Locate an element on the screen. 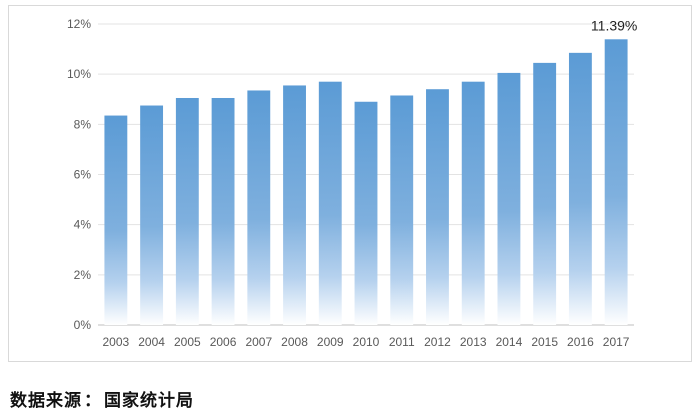 The height and width of the screenshot is (419, 700). y-tick-label: 6% is located at coordinates (83, 175).